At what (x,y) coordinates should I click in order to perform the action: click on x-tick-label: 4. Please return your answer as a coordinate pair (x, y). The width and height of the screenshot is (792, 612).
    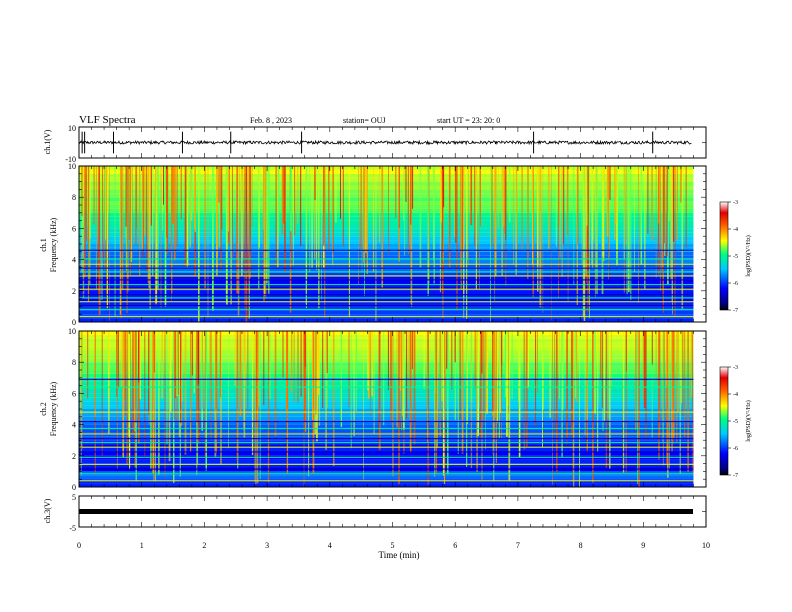
    Looking at the image, I should click on (330, 545).